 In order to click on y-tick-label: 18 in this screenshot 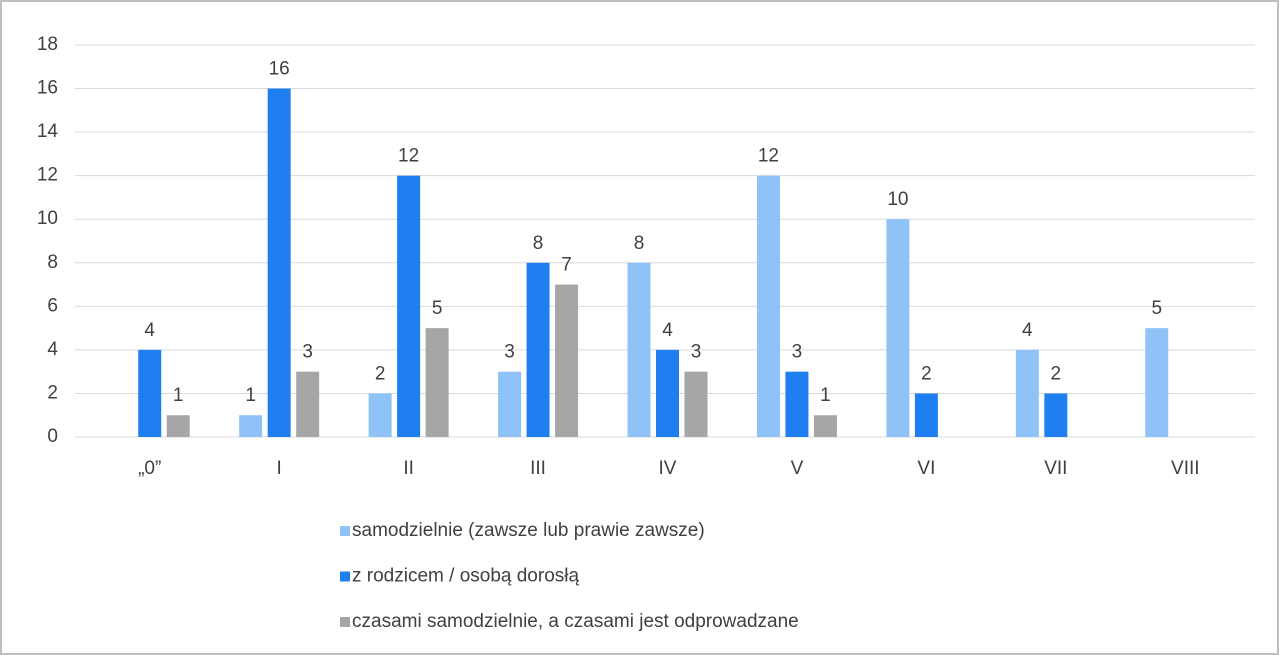, I will do `click(47, 44)`.